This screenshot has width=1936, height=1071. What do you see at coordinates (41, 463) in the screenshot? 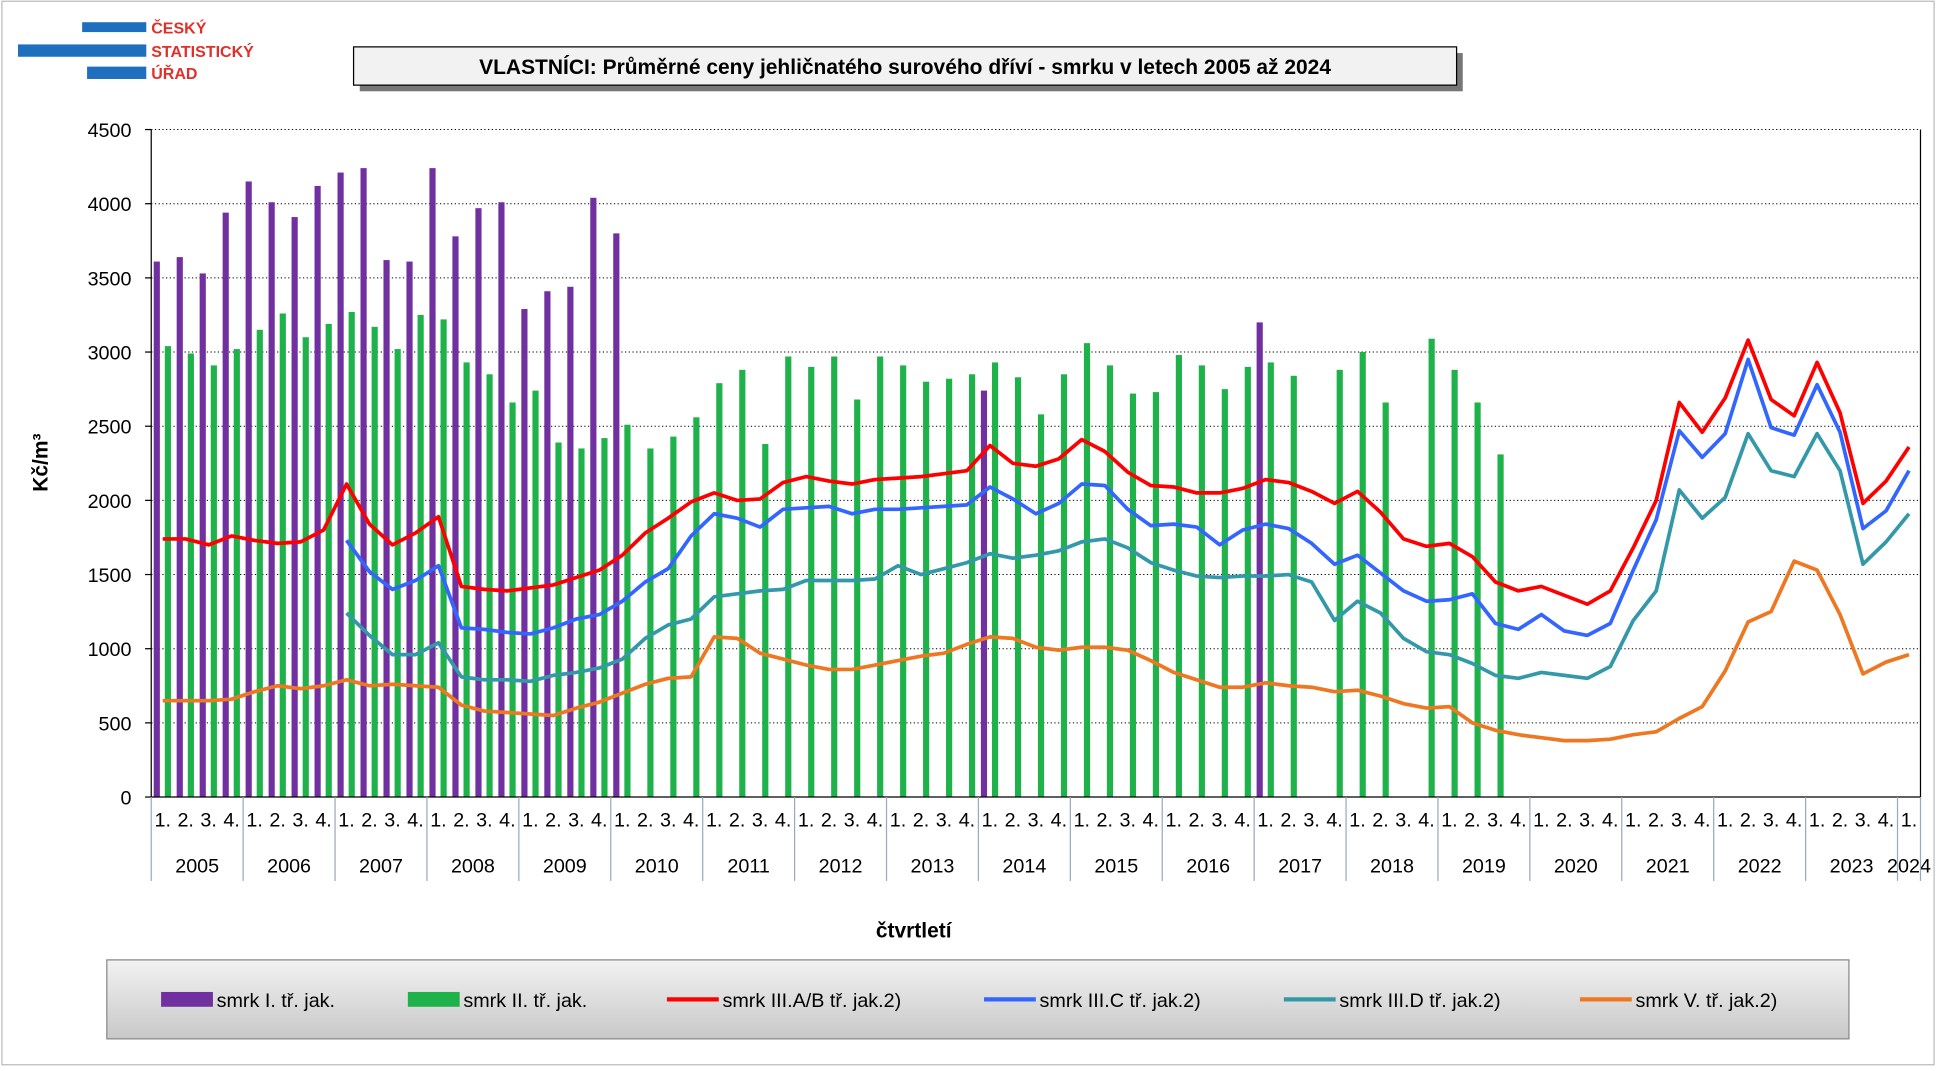
I see `y-axis-label: Kč/m³` at bounding box center [41, 463].